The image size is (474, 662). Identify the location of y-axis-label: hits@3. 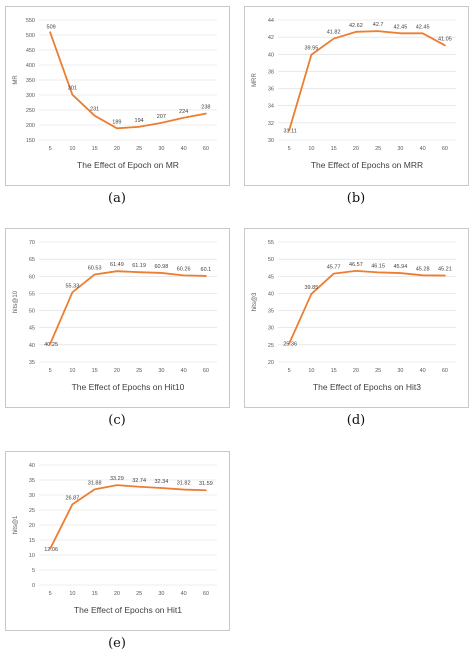
(255, 301).